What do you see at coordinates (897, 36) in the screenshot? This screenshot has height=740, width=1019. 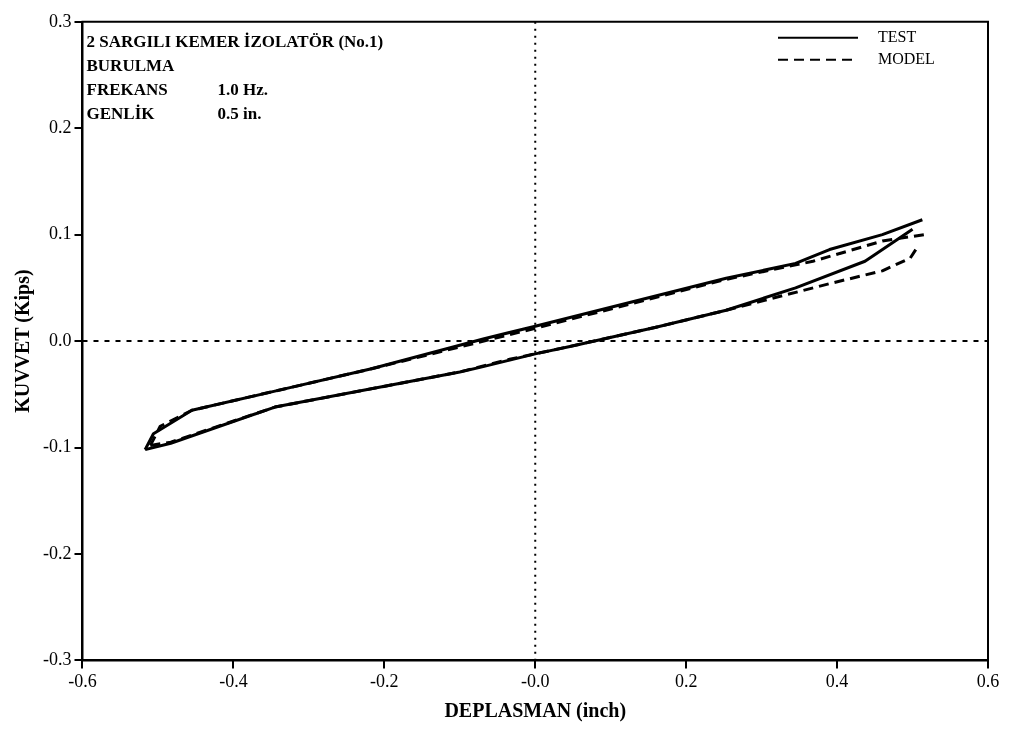 I see `legend-label: TEST` at bounding box center [897, 36].